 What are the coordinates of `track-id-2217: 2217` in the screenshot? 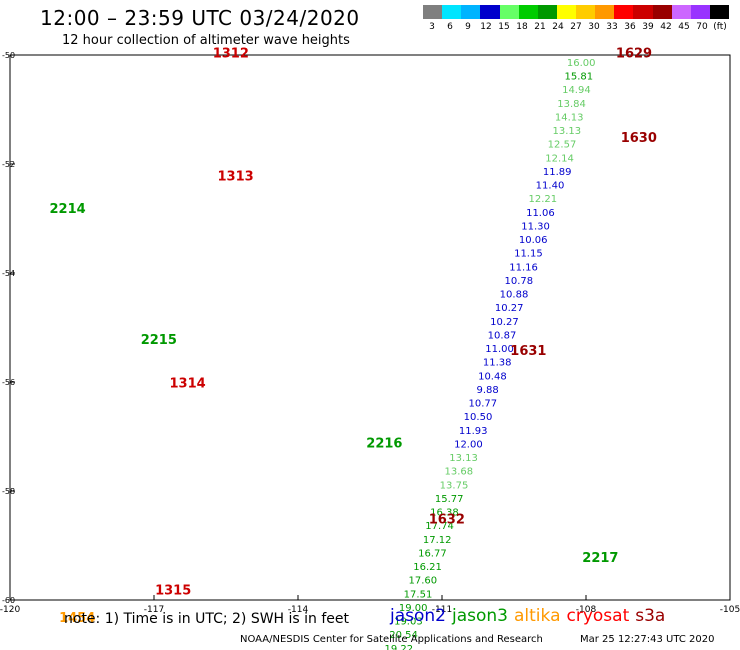 It's located at (600, 558).